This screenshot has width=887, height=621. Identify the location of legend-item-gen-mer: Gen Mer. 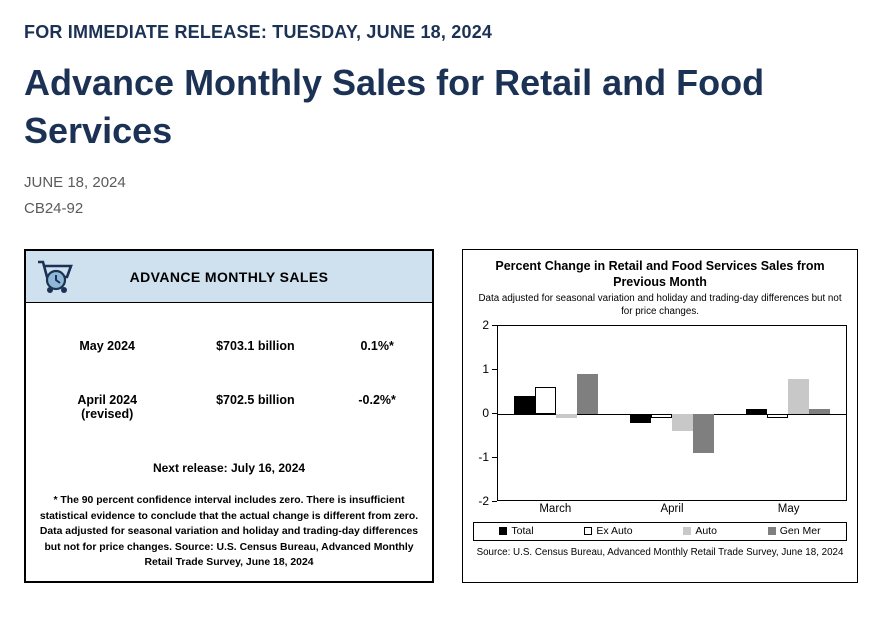
(794, 531).